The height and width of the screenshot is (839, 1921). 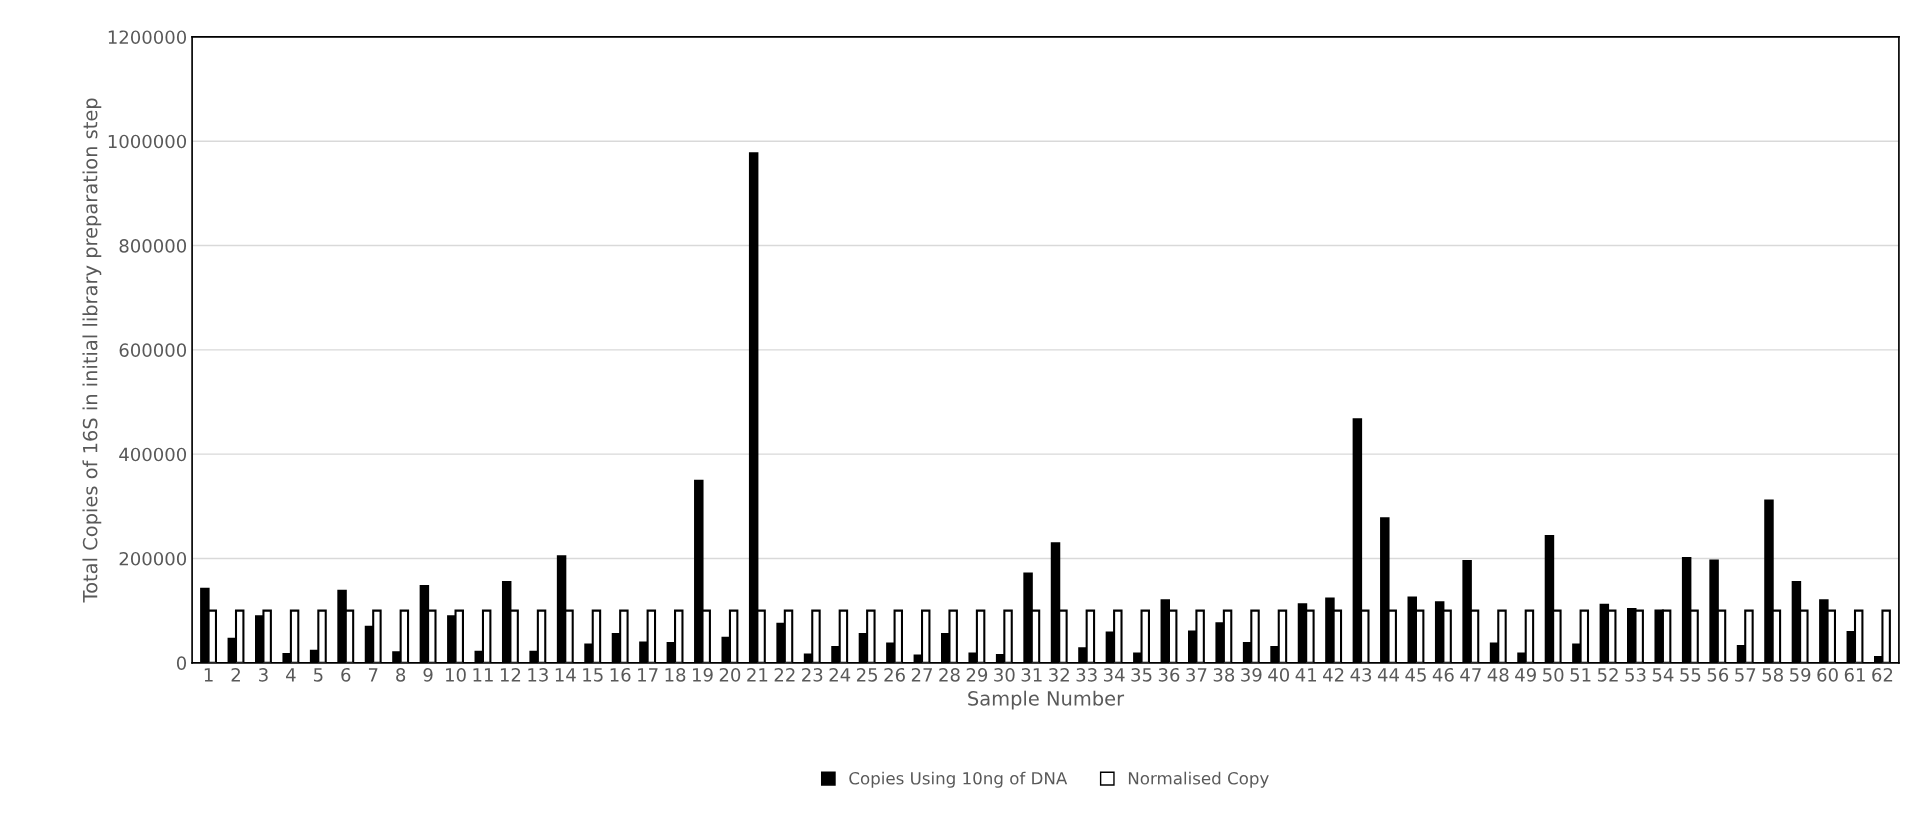 What do you see at coordinates (757, 674) in the screenshot?
I see `x-tick-label: 21` at bounding box center [757, 674].